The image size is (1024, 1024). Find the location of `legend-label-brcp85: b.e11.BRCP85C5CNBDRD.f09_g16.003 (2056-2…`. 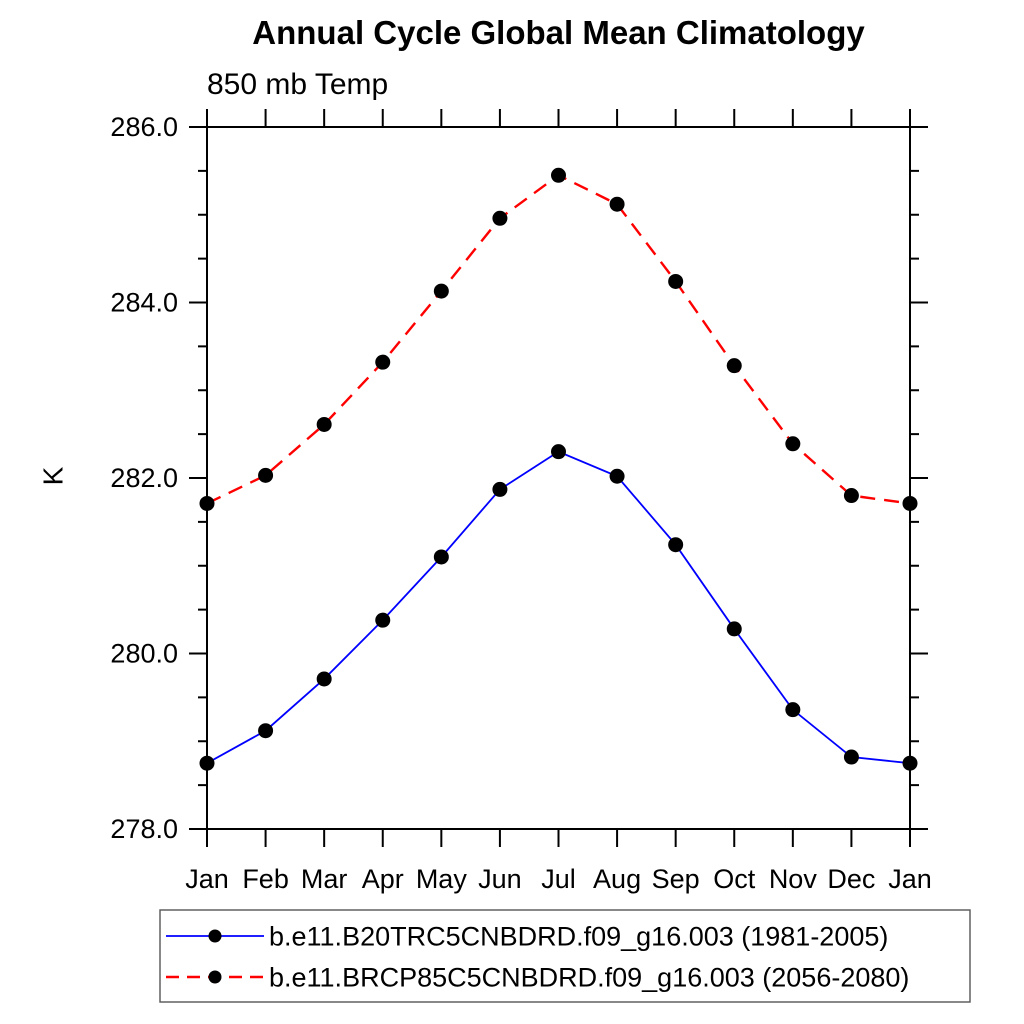

legend-label-brcp85: b.e11.BRCP85C5CNBDRD.f09_g16.003 (2056-2… is located at coordinates (589, 978).